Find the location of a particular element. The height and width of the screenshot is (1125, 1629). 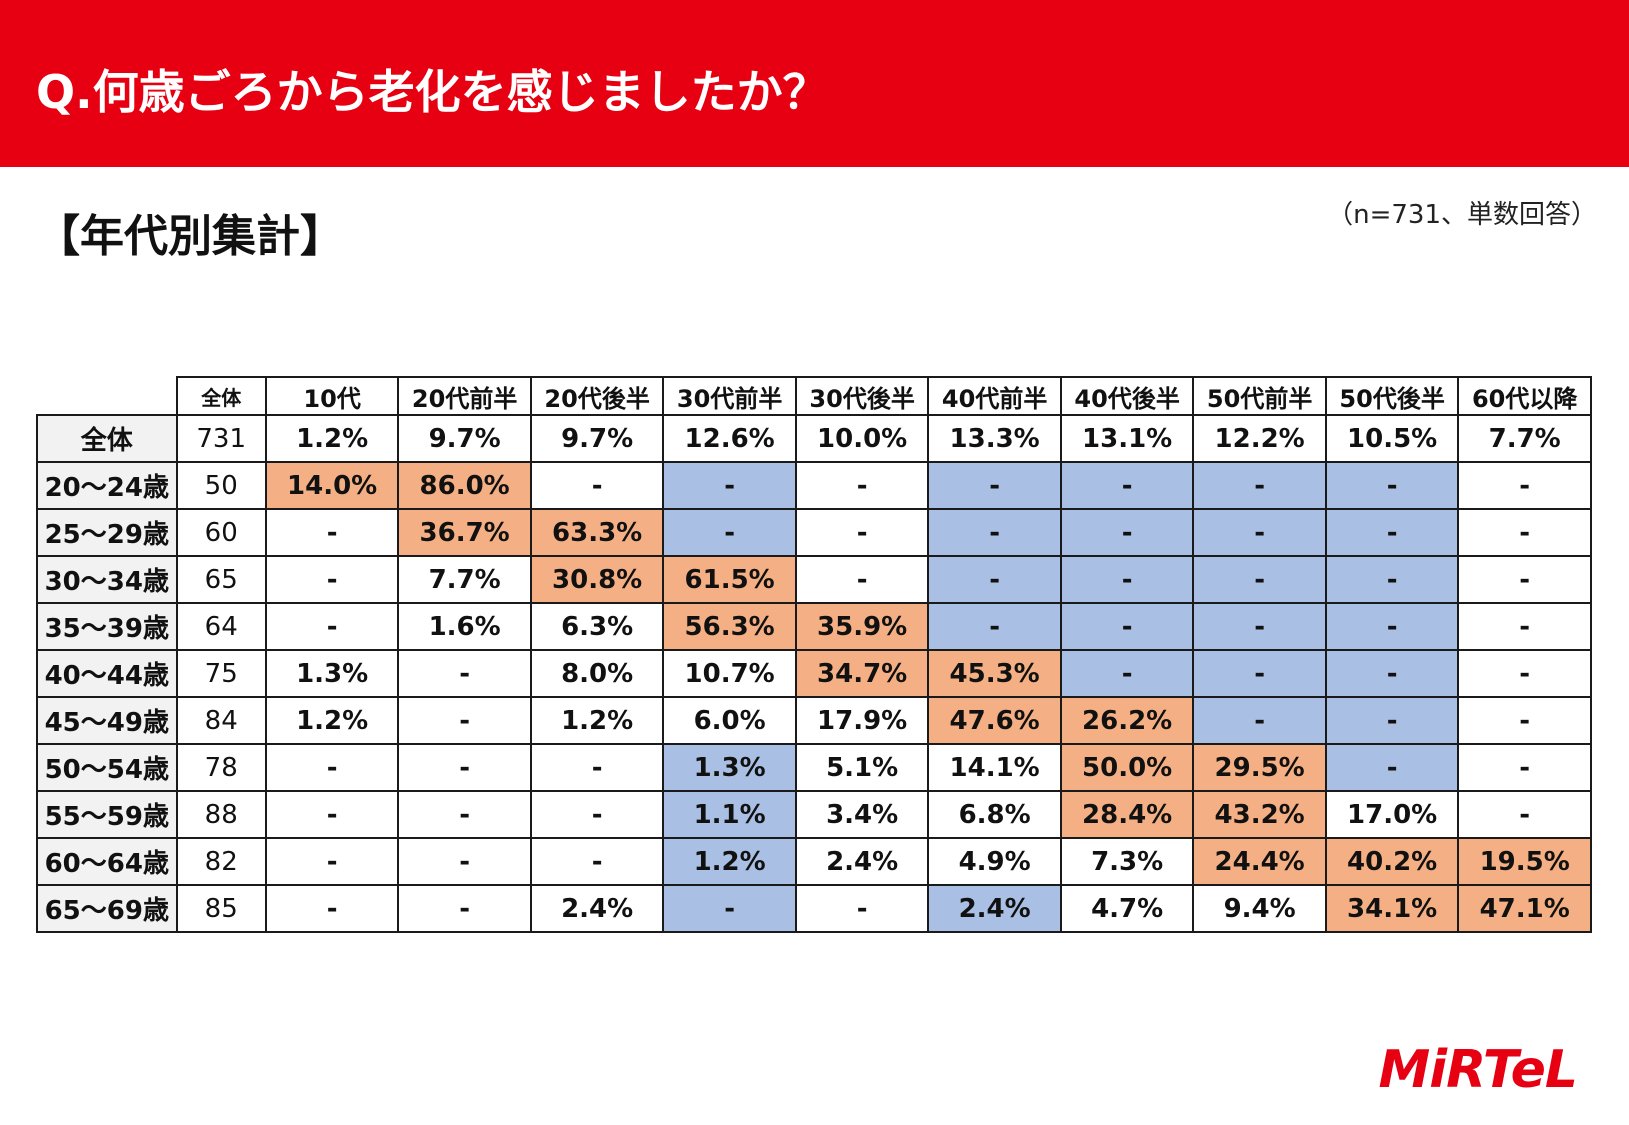

row-label: 30～34歳 is located at coordinates (107, 579).